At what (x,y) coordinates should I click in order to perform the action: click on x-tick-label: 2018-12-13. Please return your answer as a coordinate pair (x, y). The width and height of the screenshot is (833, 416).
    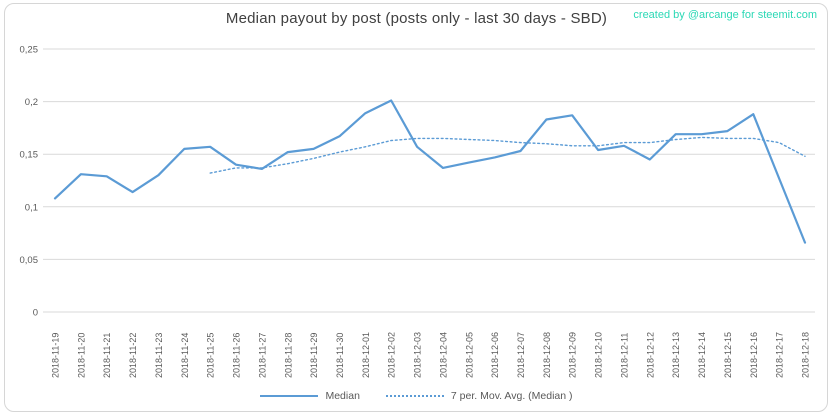
    Looking at the image, I should click on (676, 355).